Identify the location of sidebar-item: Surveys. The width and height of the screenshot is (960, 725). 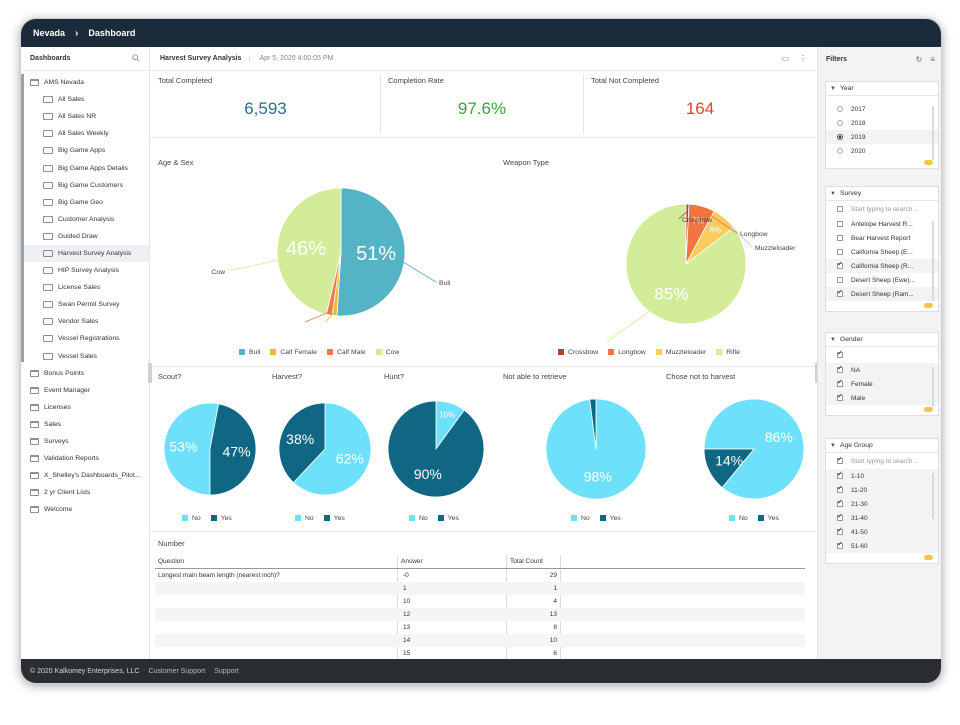
(85, 441).